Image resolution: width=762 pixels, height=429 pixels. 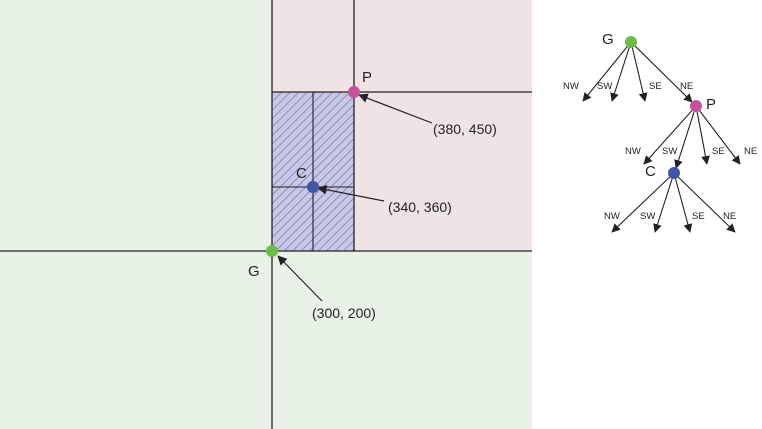 I want to click on tree-edge-p-se, so click(x=702, y=135).